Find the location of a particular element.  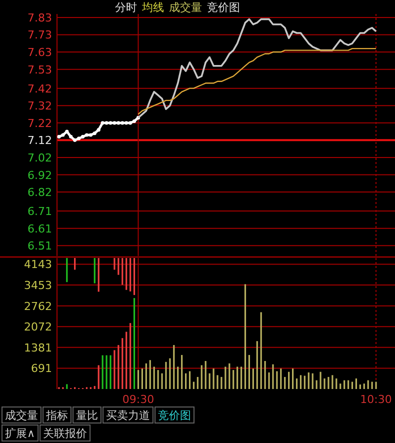

x-tick-label: 09:30 is located at coordinates (138, 399).